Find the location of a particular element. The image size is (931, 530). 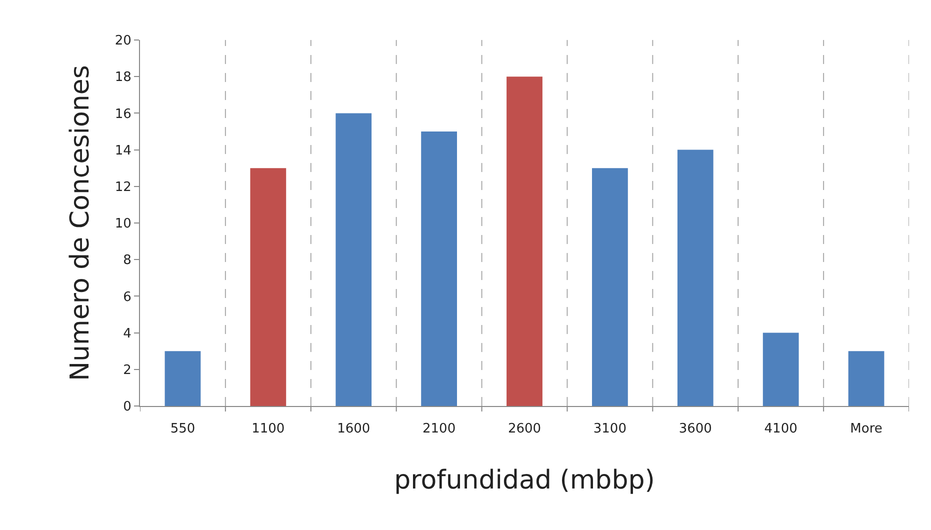

y-tick-label: 20 is located at coordinates (123, 41).